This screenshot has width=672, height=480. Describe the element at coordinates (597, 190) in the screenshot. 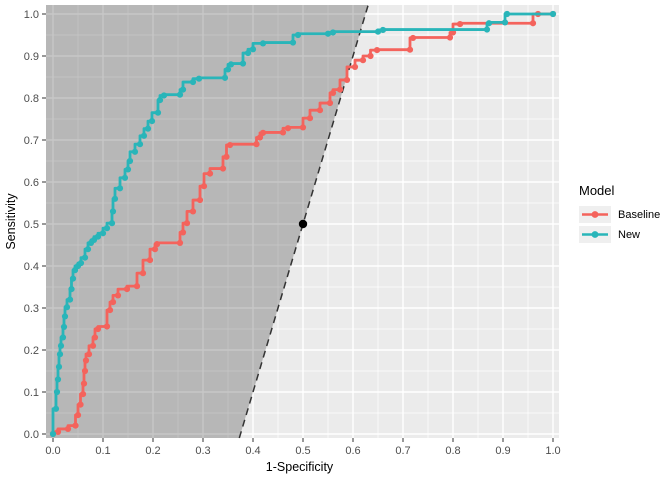

I see `legend-title: Model` at that location.